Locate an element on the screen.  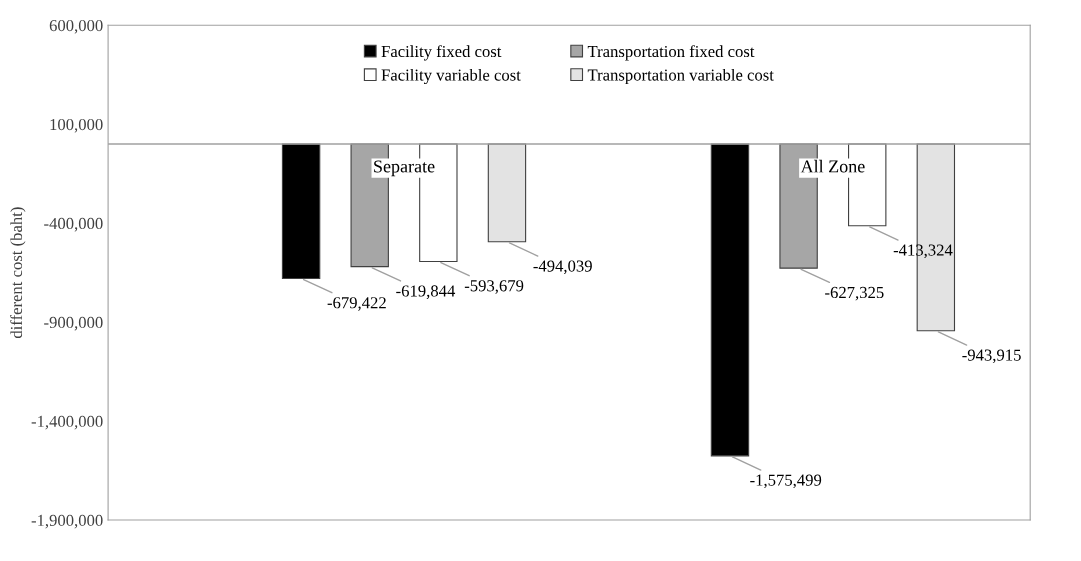
legend-label: Facility fixed cost is located at coordinates (441, 53).